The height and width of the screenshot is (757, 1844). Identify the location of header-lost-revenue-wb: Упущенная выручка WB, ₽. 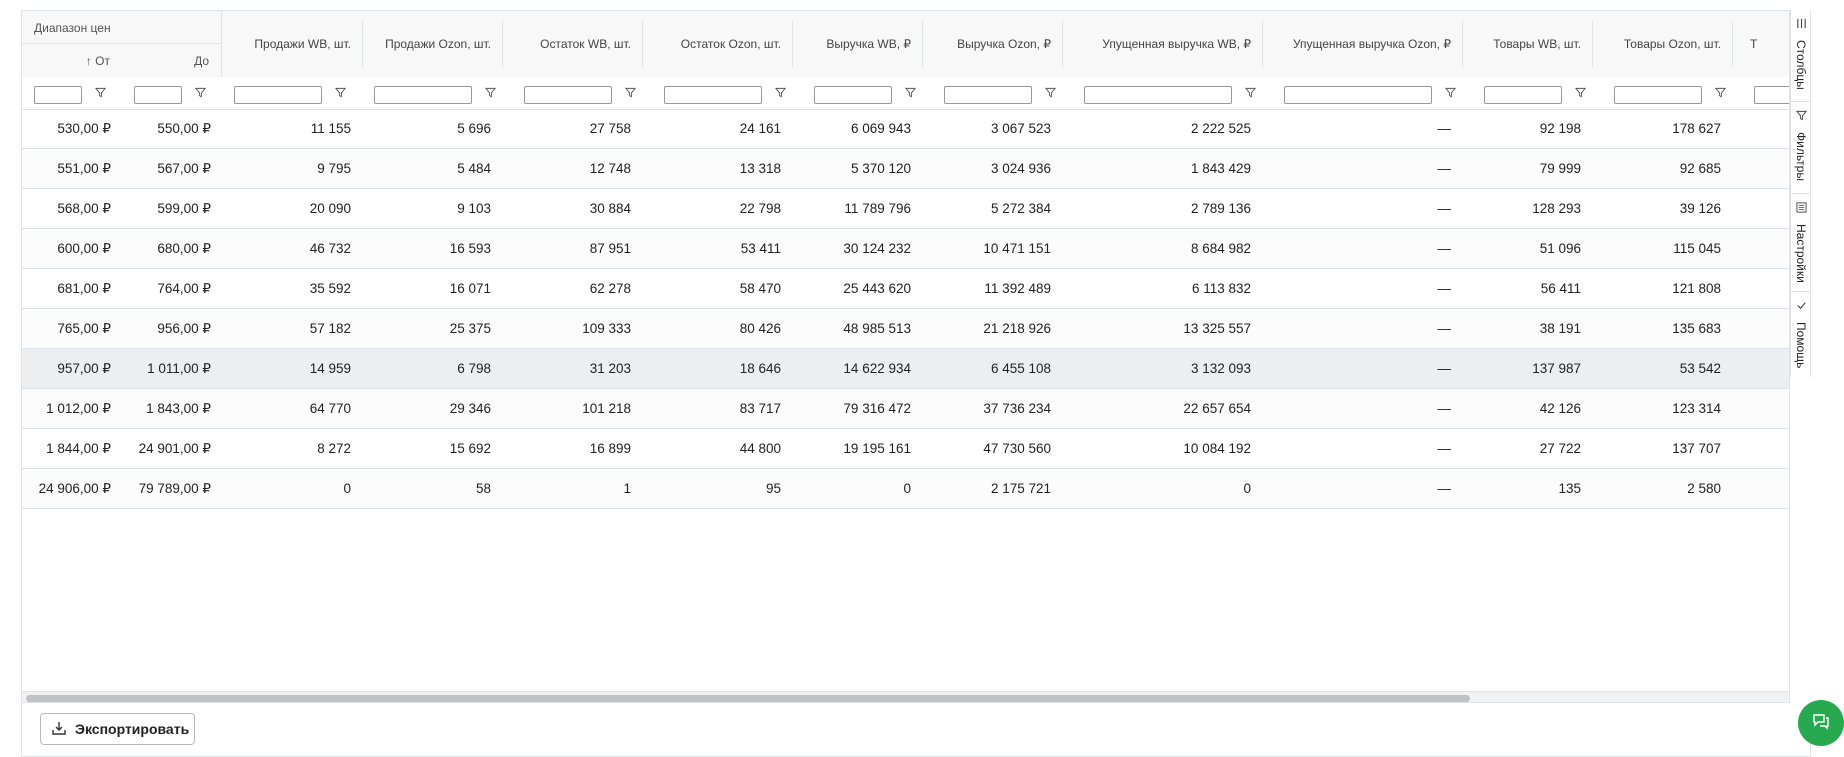
(1162, 44).